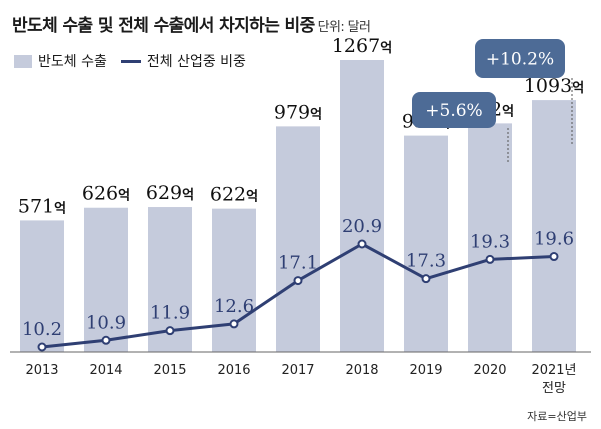 The image size is (601, 429). I want to click on bar-2013, so click(42, 286).